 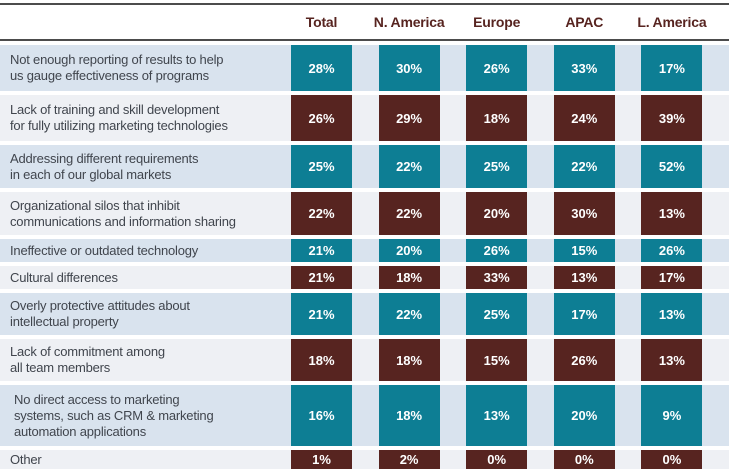 What do you see at coordinates (321, 277) in the screenshot?
I see `value-box: 21%` at bounding box center [321, 277].